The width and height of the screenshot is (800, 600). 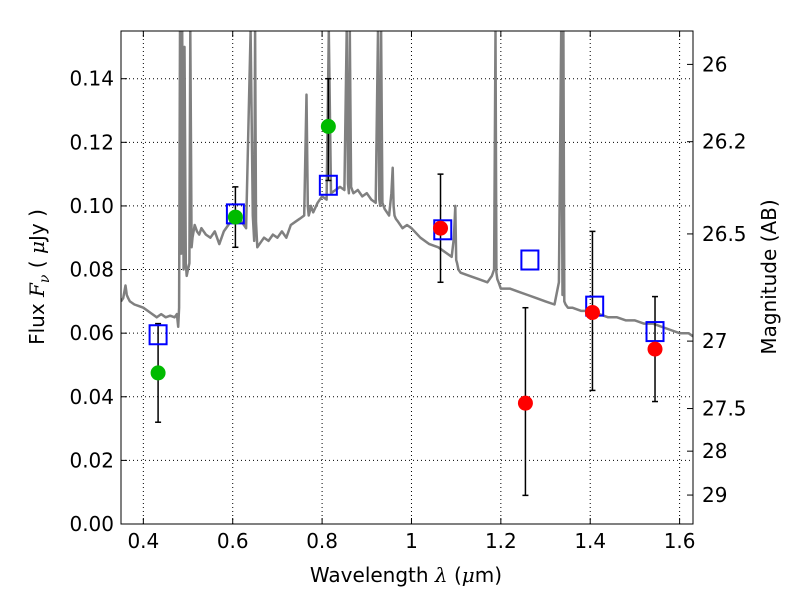 What do you see at coordinates (91, 397) in the screenshot?
I see `y-tick-label: 0.04` at bounding box center [91, 397].